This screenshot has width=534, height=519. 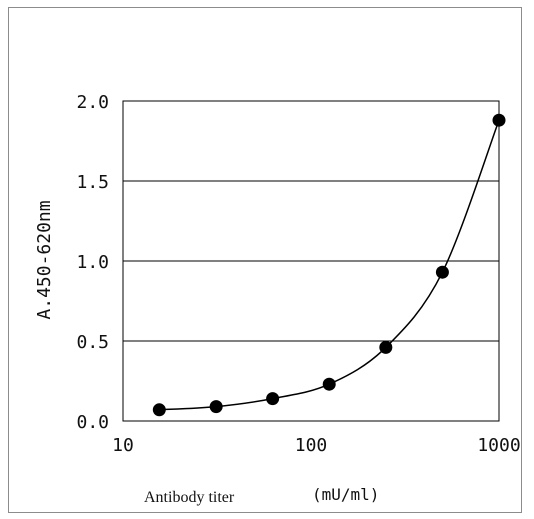 I want to click on y-axis-ticks: 2.0 1.5 1.0 0.5 0.0, so click(x=92, y=262).